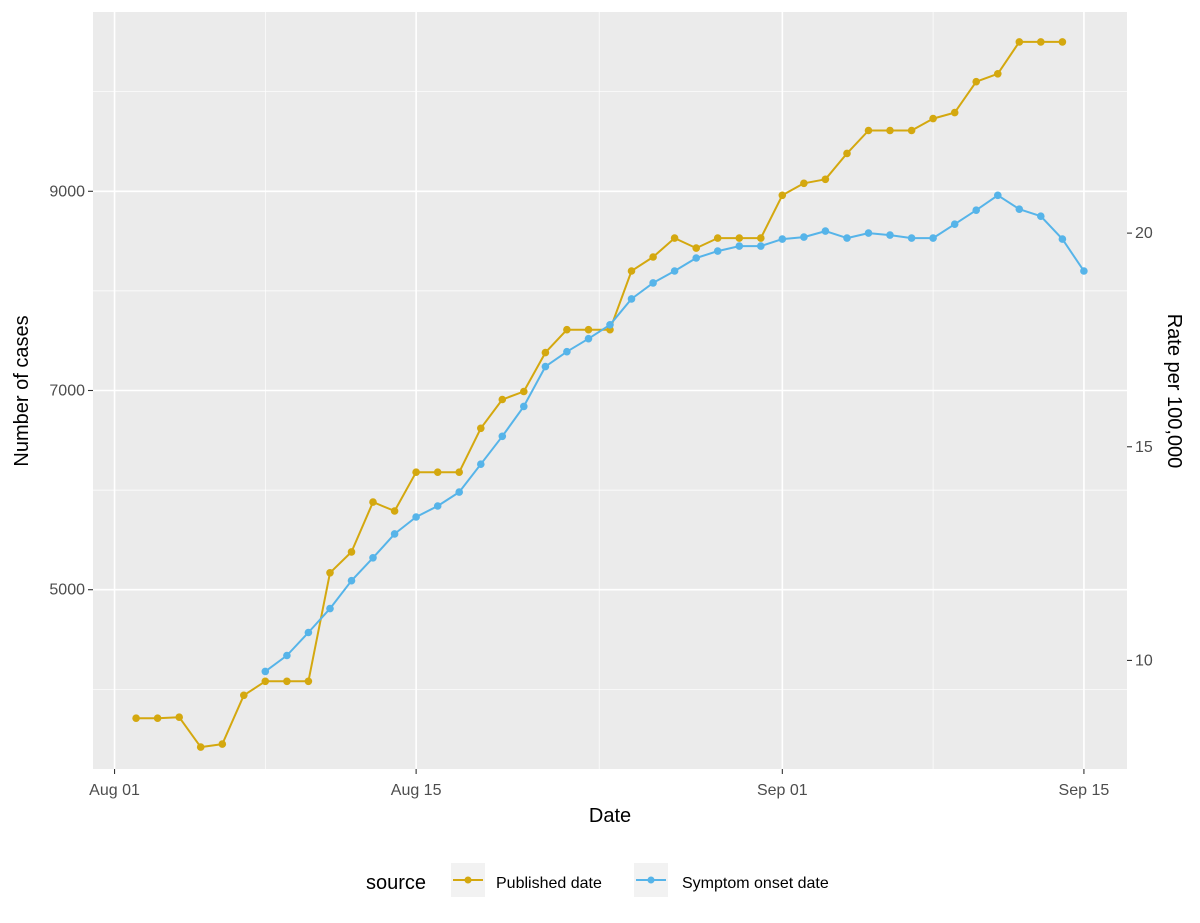  What do you see at coordinates (1144, 233) in the screenshot?
I see `y2-tick-label: 20` at bounding box center [1144, 233].